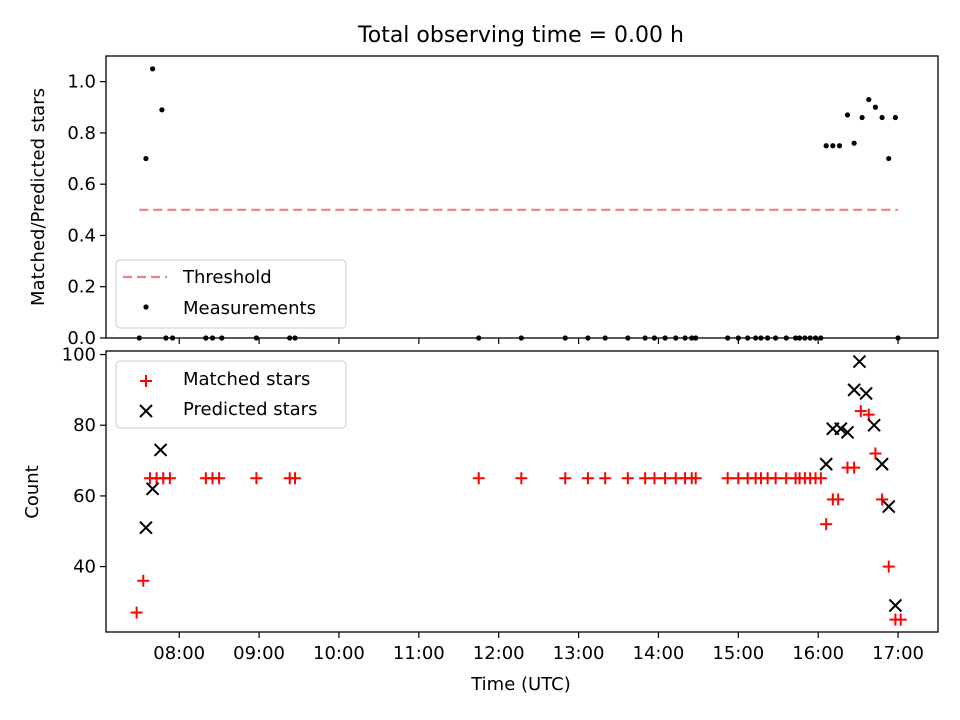 This screenshot has height=720, width=960. I want to click on bottom-y-axis-ticks: 40 60 80 100, so click(84, 461).